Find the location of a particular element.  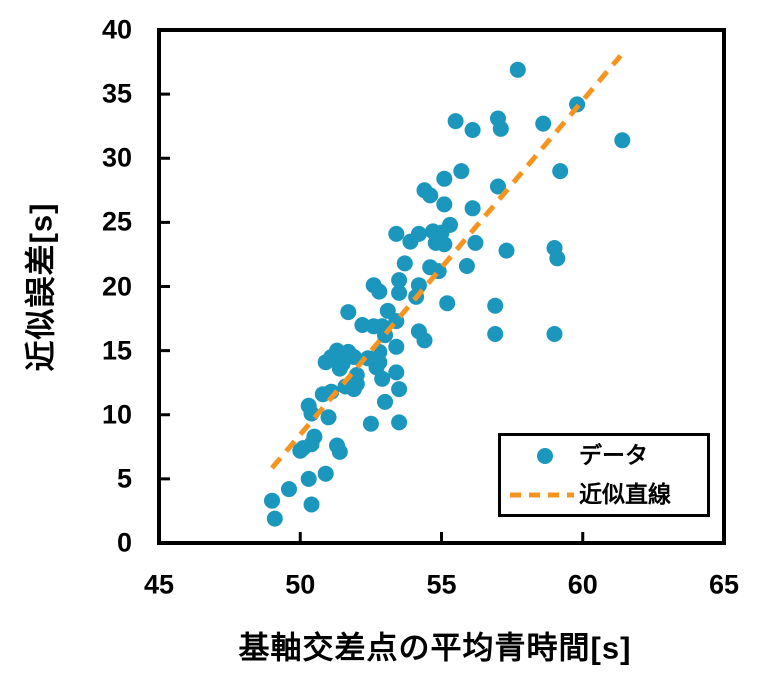

y-tick-label: 20 is located at coordinates (116, 286).